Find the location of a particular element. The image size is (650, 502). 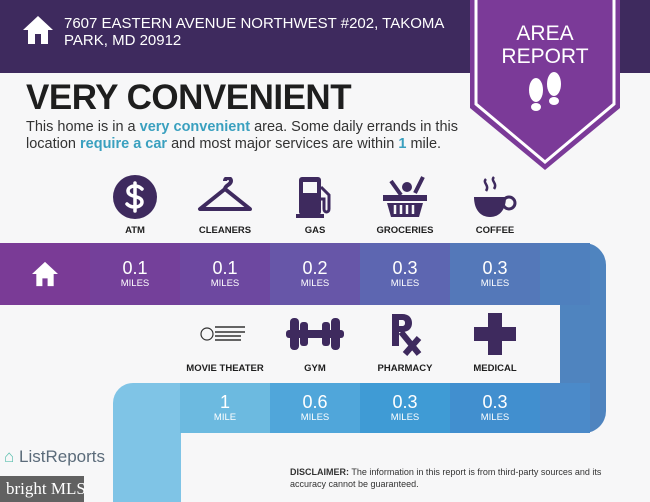

distance-cell-groceries: 0.3 MILES is located at coordinates (405, 274).